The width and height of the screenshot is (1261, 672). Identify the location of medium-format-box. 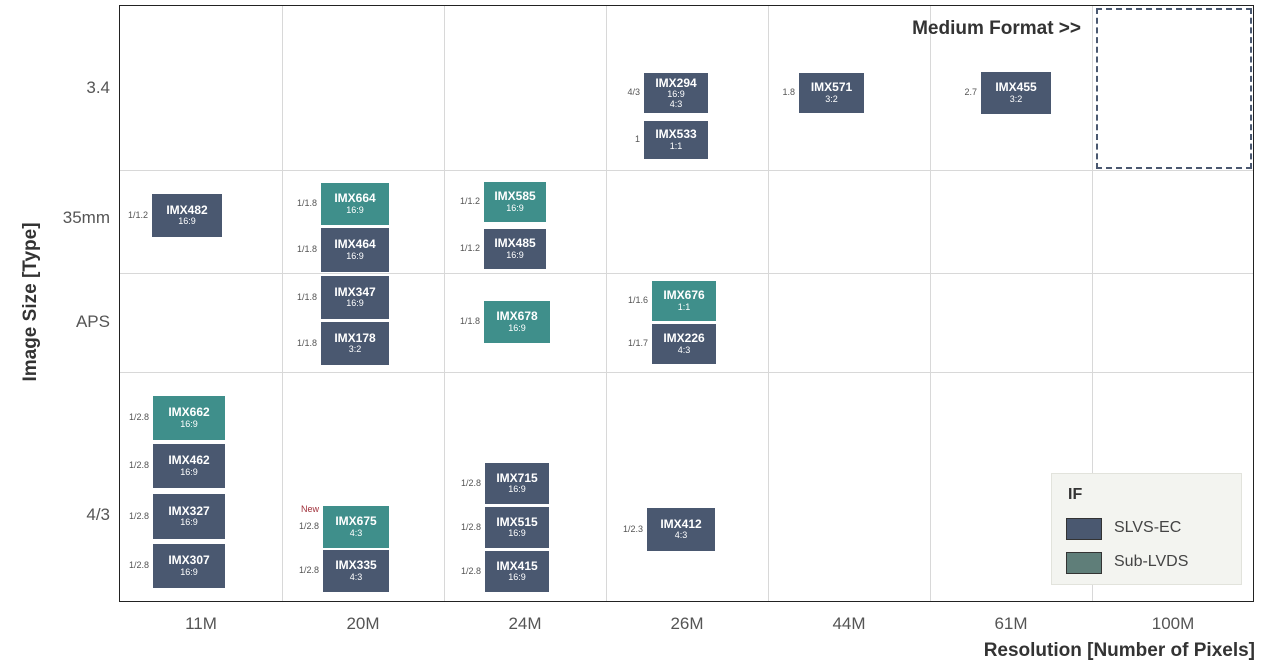
(1174, 88).